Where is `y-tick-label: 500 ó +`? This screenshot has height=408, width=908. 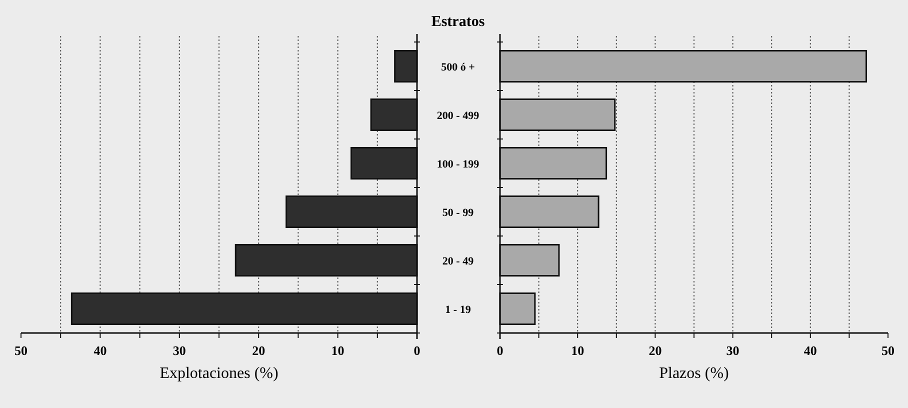 y-tick-label: 500 ó + is located at coordinates (458, 67).